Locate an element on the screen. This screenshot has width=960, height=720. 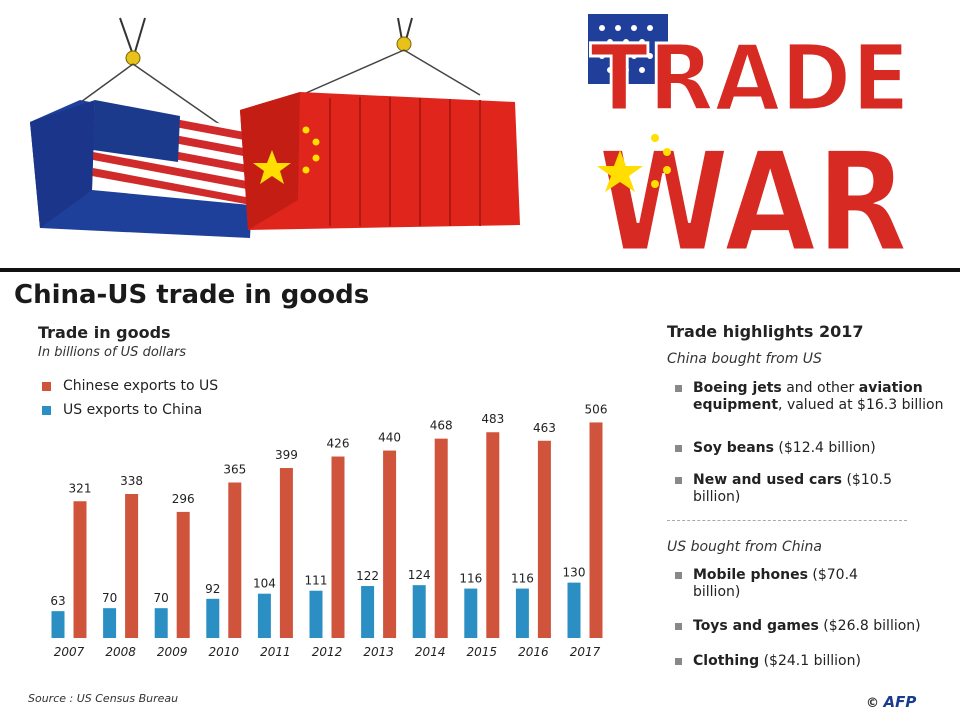
highlight-text: Toys and games ($26.8 billion) is located at coordinates (807, 626).